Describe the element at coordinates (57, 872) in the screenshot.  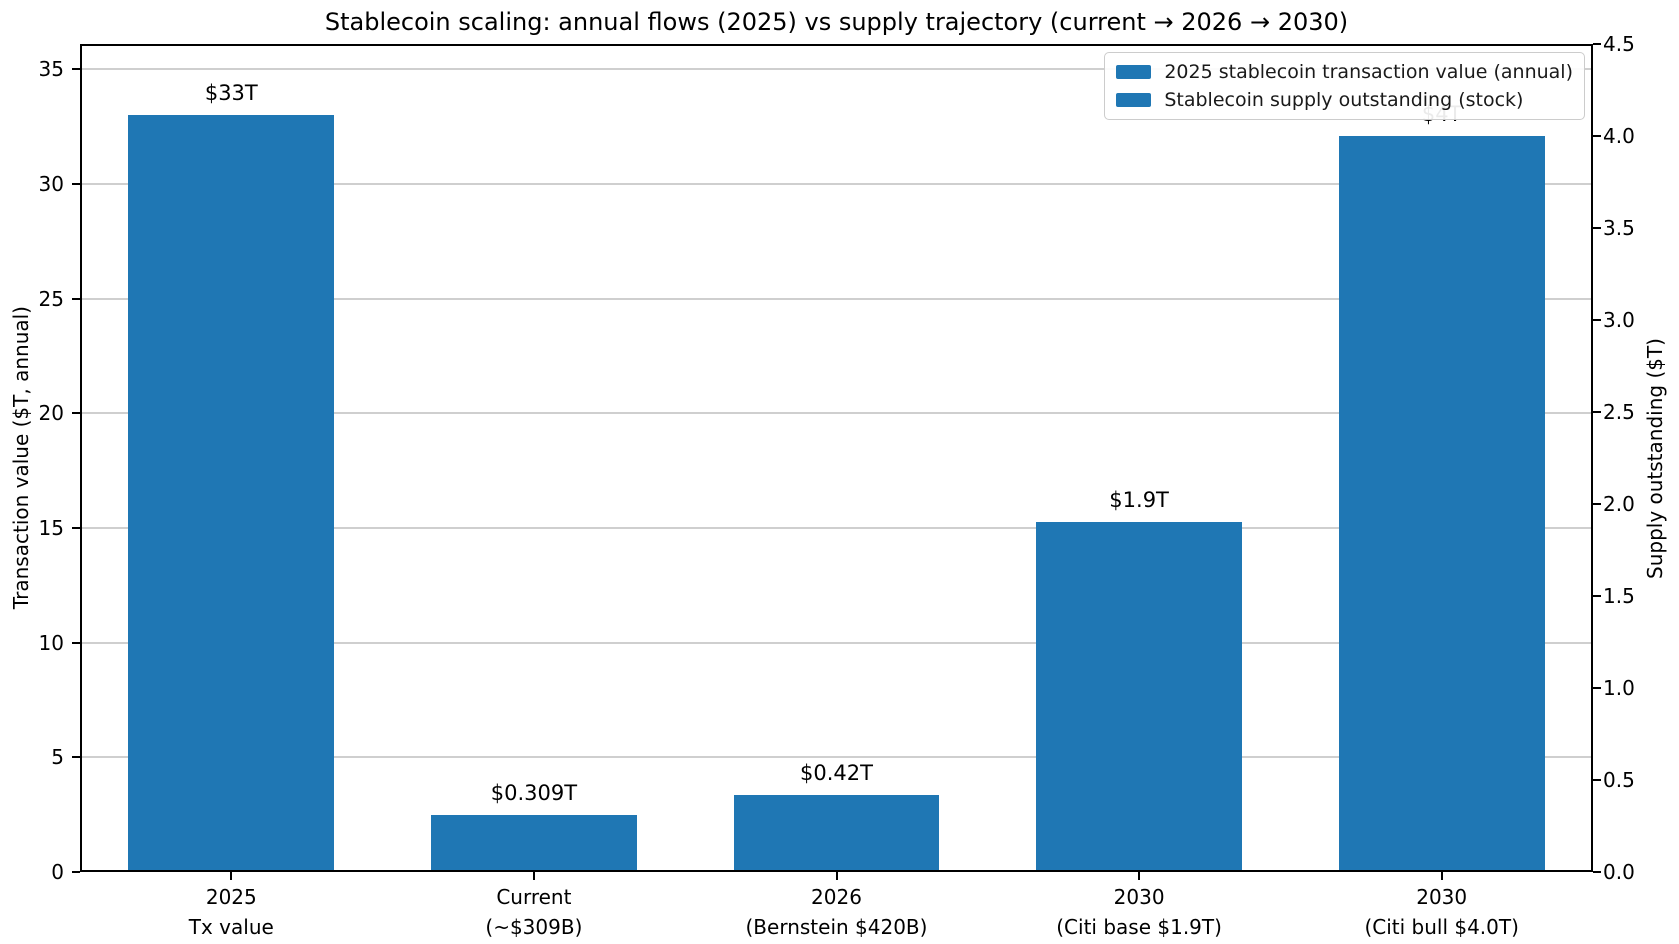
I see `left-y-tick-label: 0` at that location.